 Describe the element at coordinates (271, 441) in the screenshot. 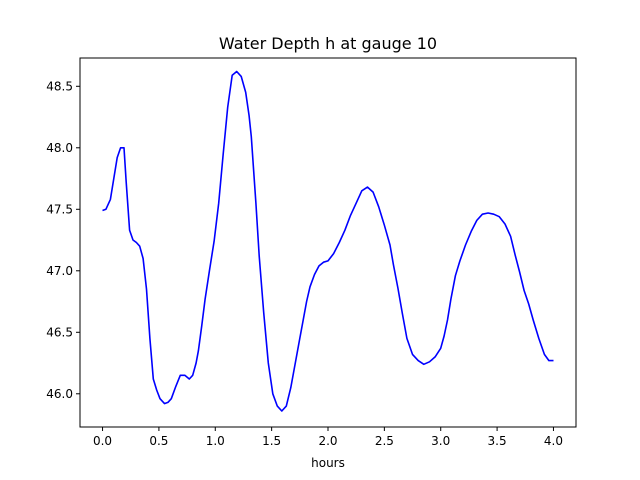

I see `x-tick-label: 1.5` at that location.